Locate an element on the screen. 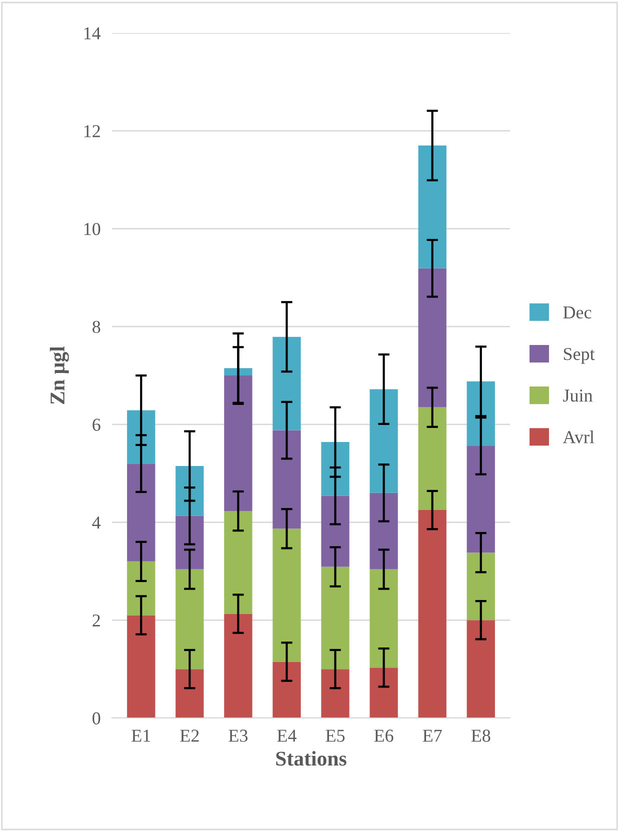 The image size is (619, 832). y-tick-label: 12 is located at coordinates (92, 131).